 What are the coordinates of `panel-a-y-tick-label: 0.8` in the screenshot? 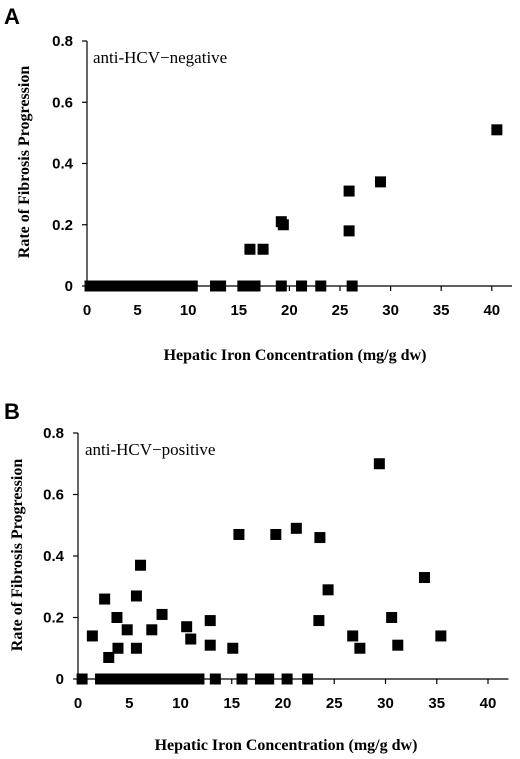 It's located at (62, 41).